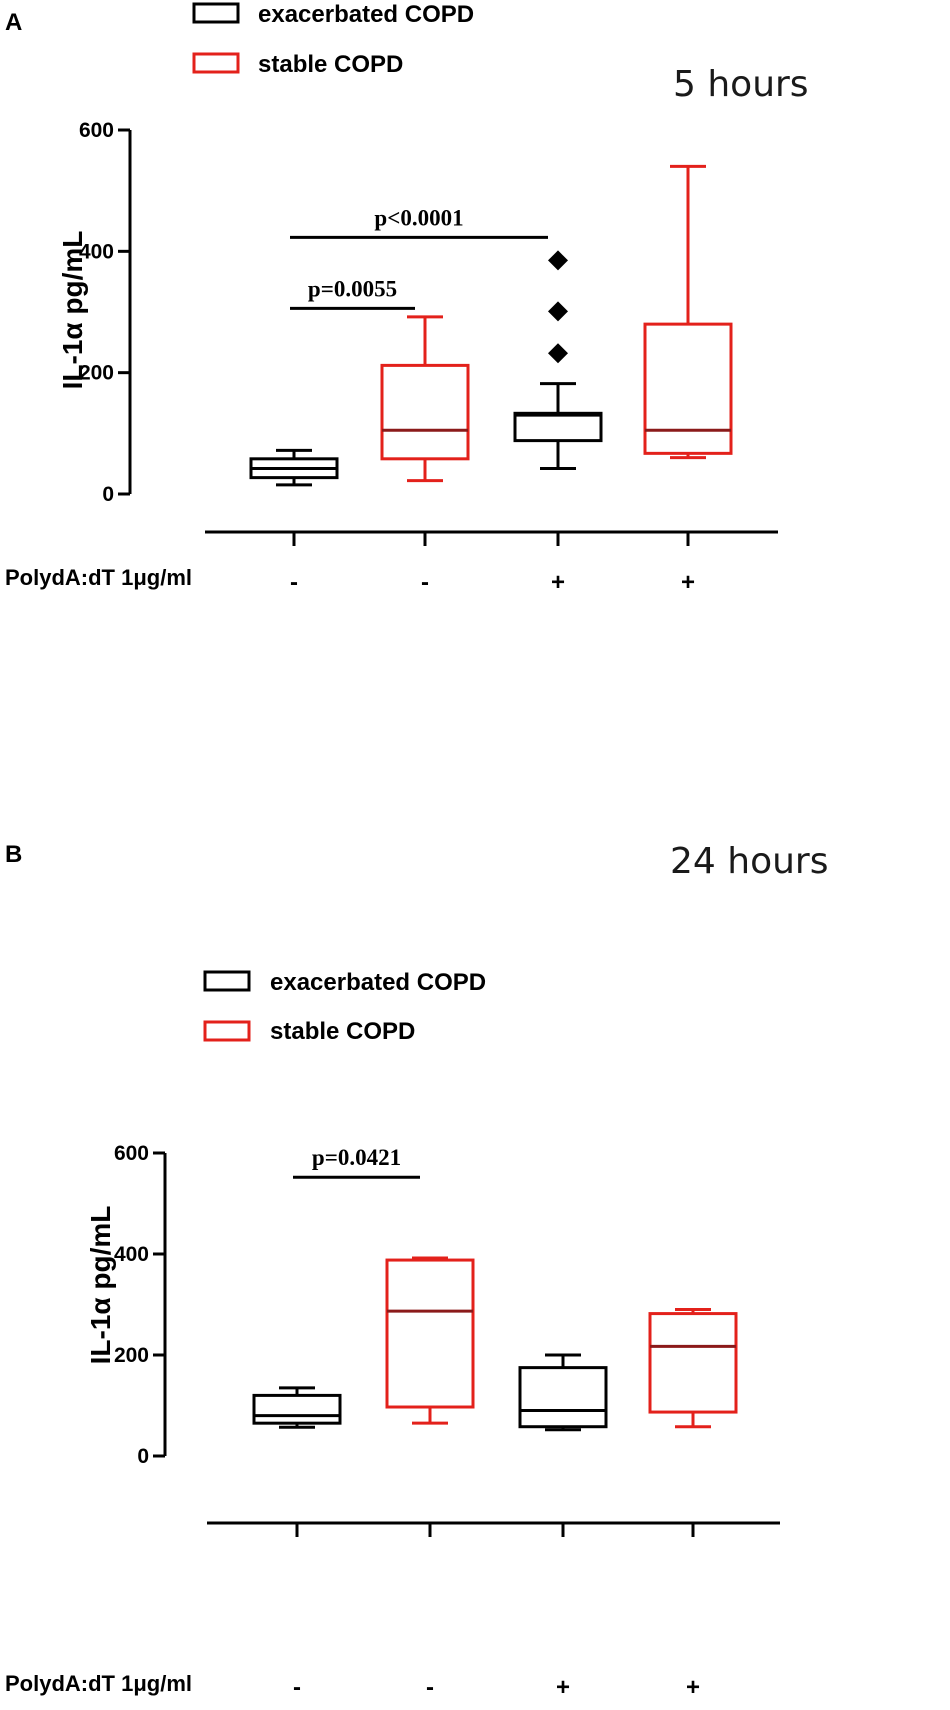 This screenshot has height=1710, width=950. What do you see at coordinates (352, 288) in the screenshot?
I see `p-value-label: p=0.0055` at bounding box center [352, 288].